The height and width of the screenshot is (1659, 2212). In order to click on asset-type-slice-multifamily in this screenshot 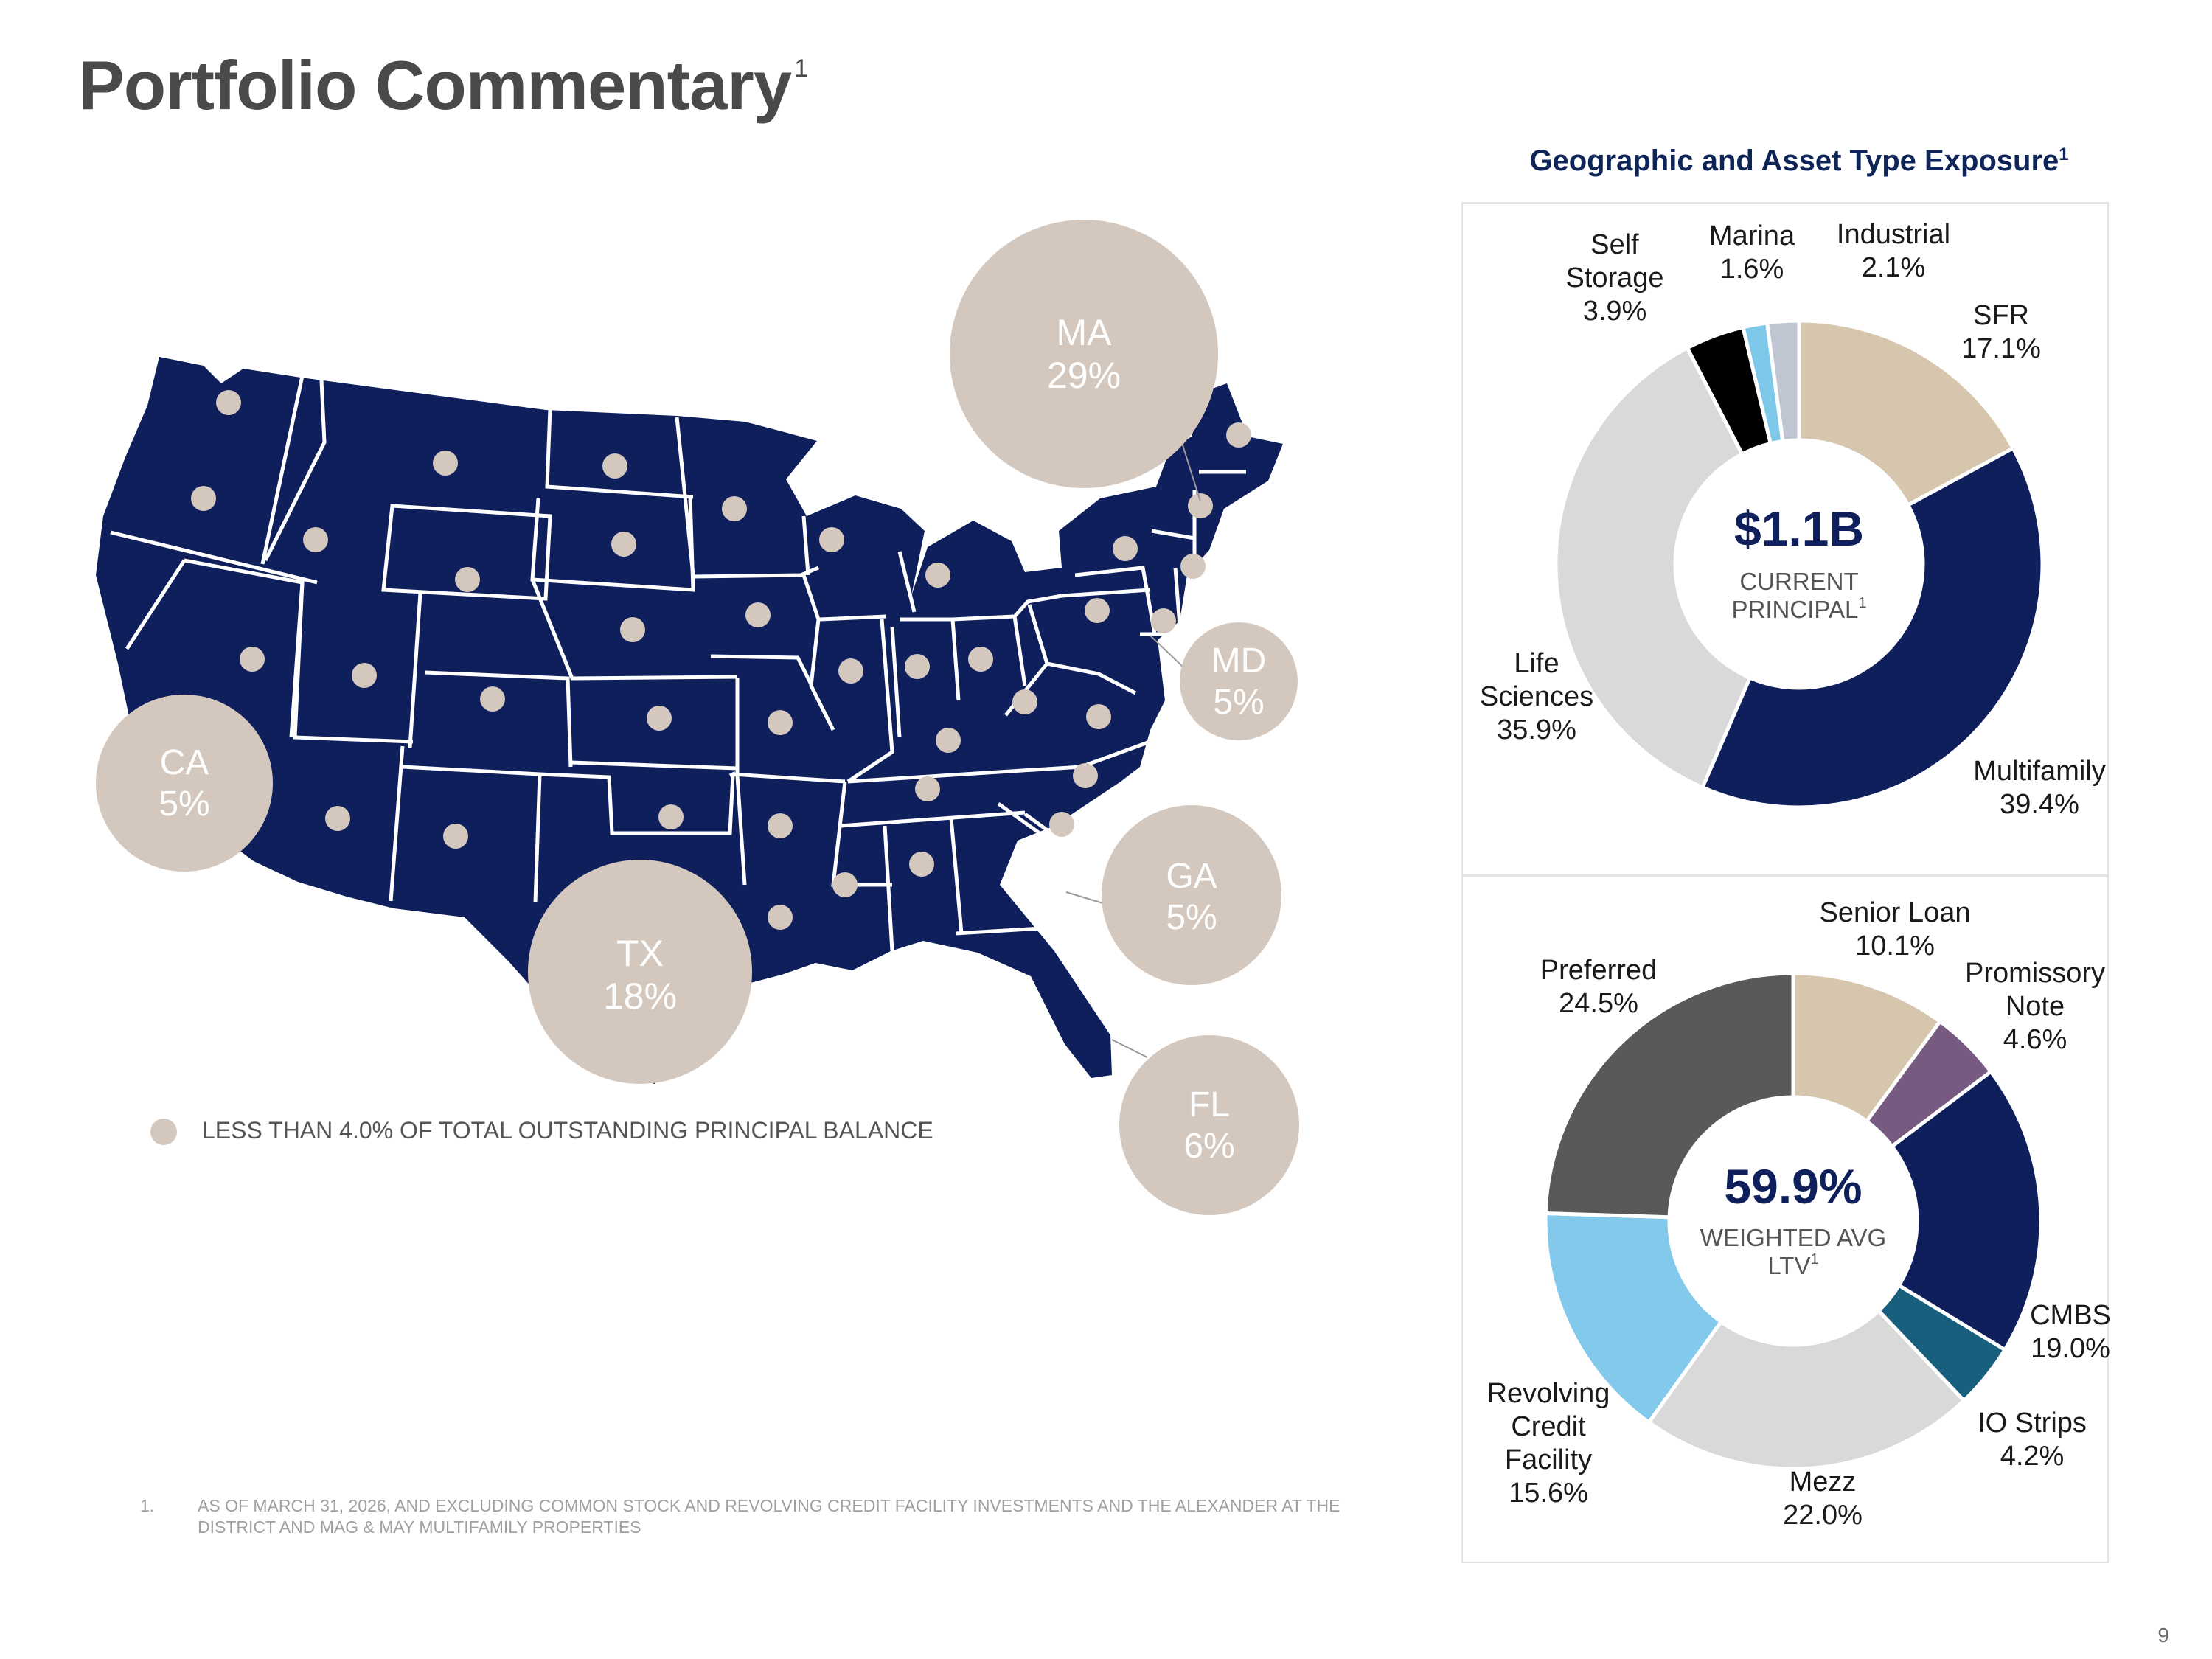, I will do `click(1872, 627)`.